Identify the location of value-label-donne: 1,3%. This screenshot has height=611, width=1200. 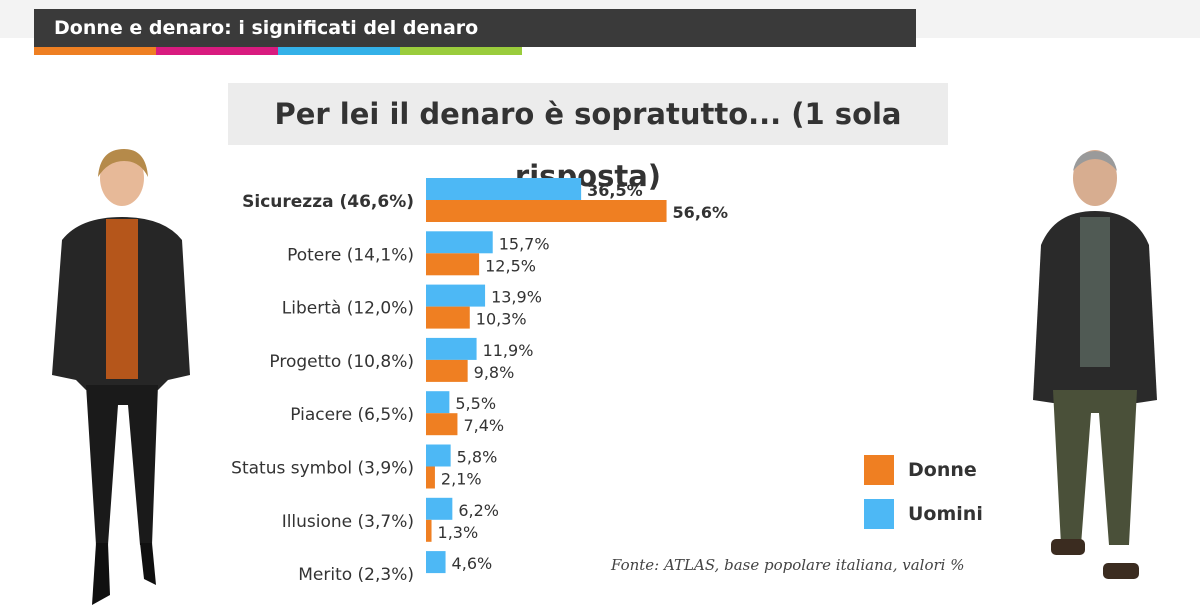
(458, 532).